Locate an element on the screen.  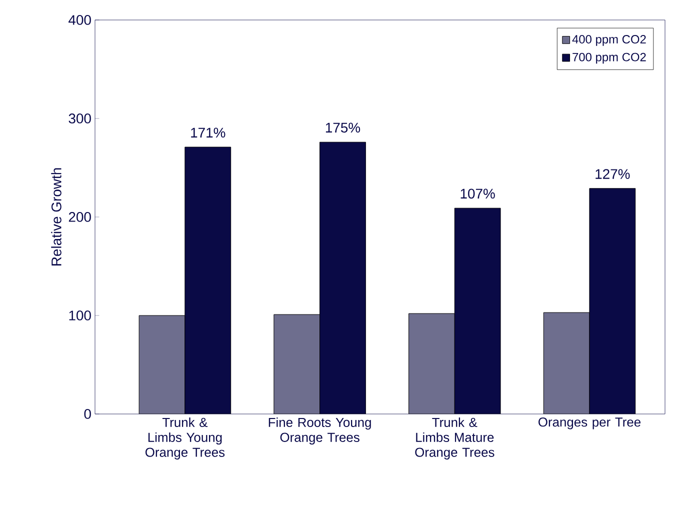
y-tick-label: 200 is located at coordinates (79, 217).